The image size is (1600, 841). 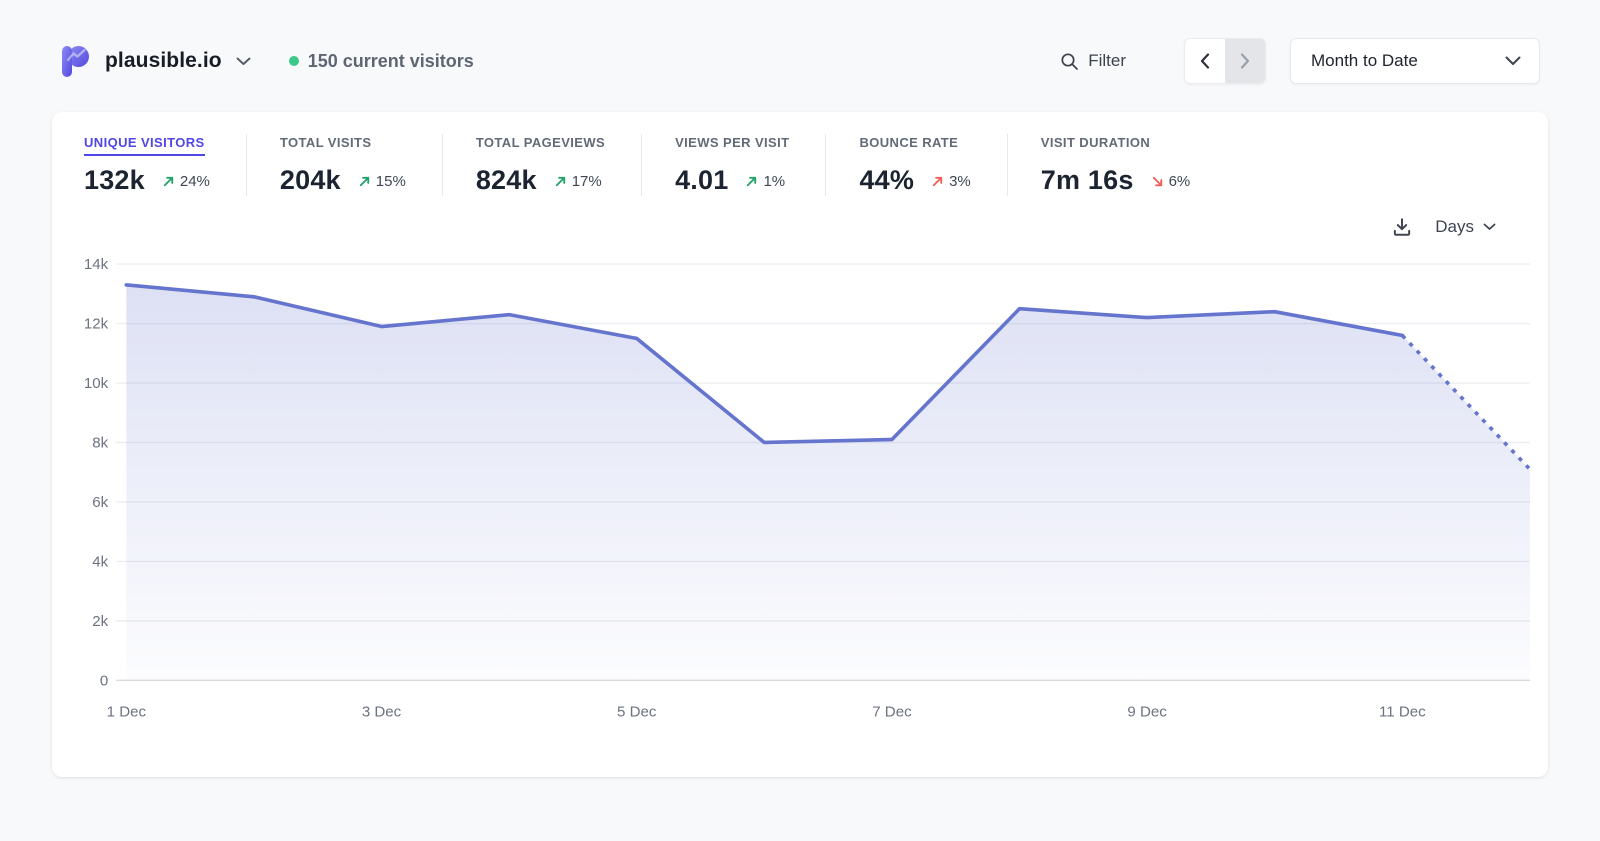 What do you see at coordinates (1070, 61) in the screenshot?
I see `search-icon` at bounding box center [1070, 61].